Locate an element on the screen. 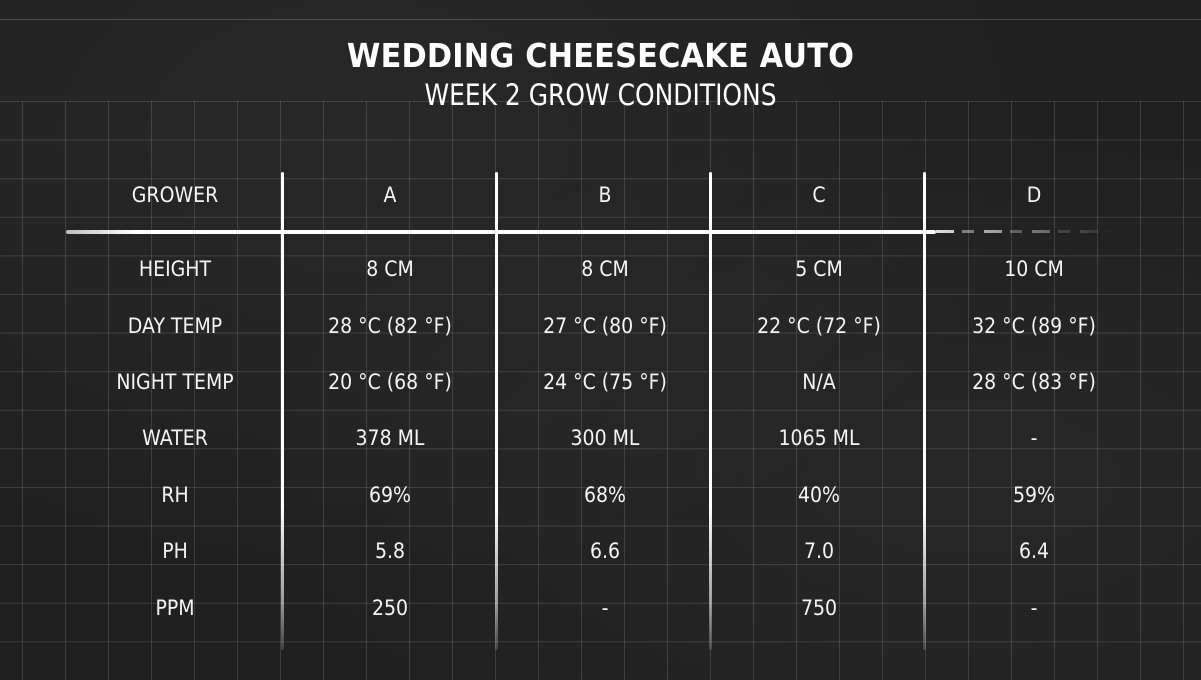 The width and height of the screenshot is (1201, 680). header-grower-d: D is located at coordinates (1034, 195).